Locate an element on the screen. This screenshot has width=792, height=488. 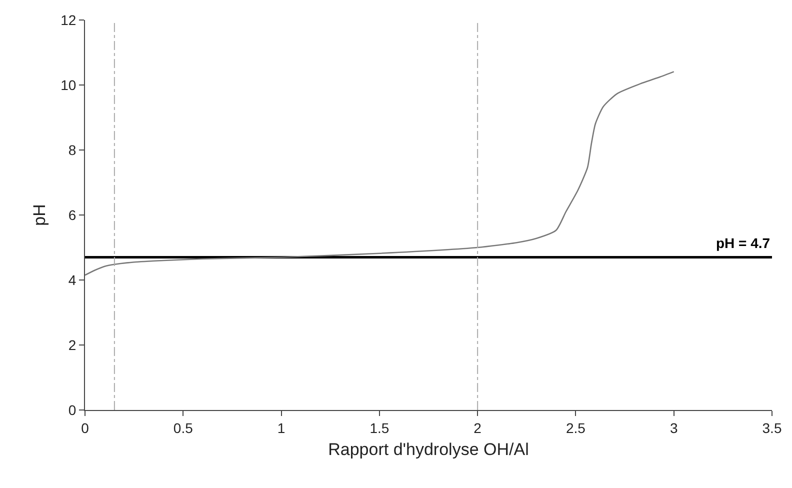
x-tick-label: 3 is located at coordinates (674, 428).